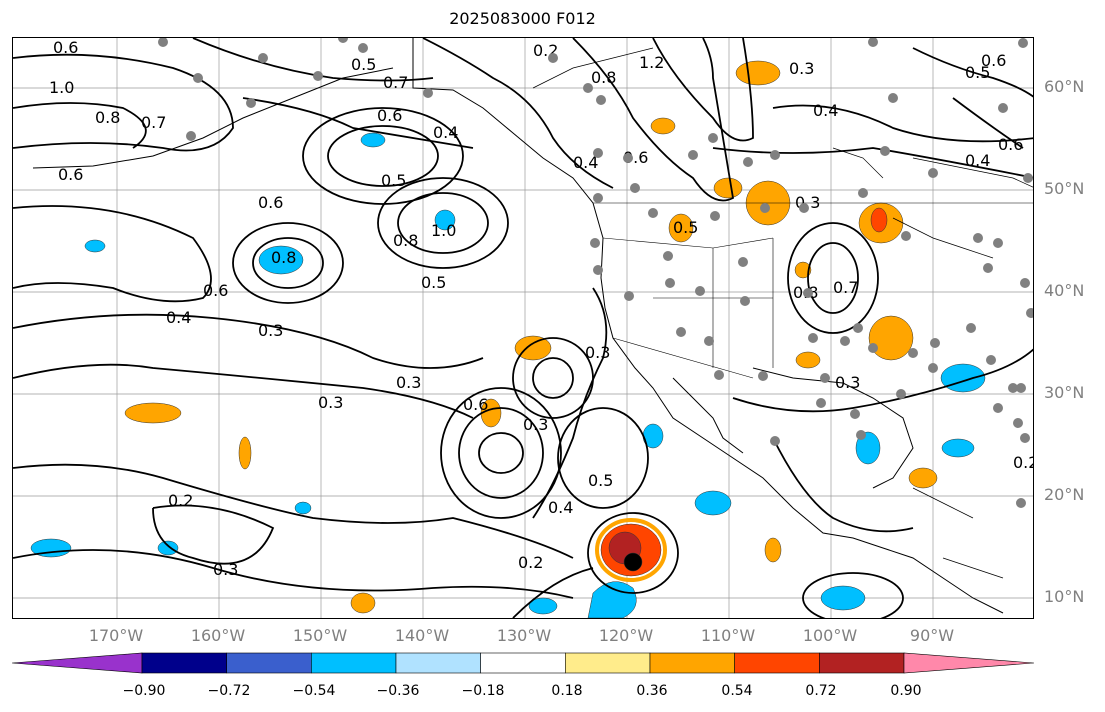 This screenshot has height=712, width=1105. Describe the element at coordinates (932, 635) in the screenshot. I see `lon-label: 90°W` at that location.